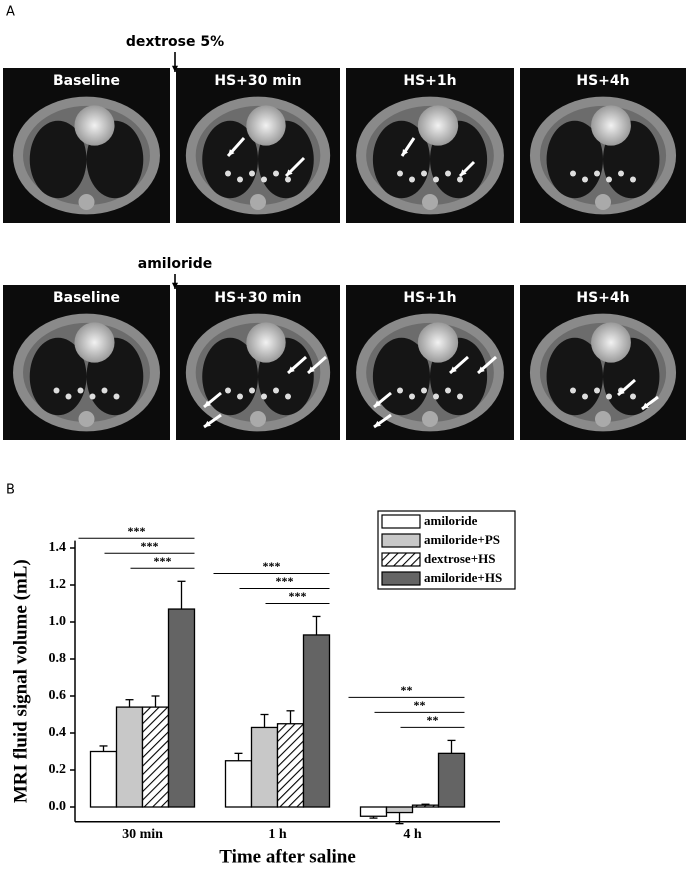  I want to click on frame-label: HS+1h, so click(429, 298).